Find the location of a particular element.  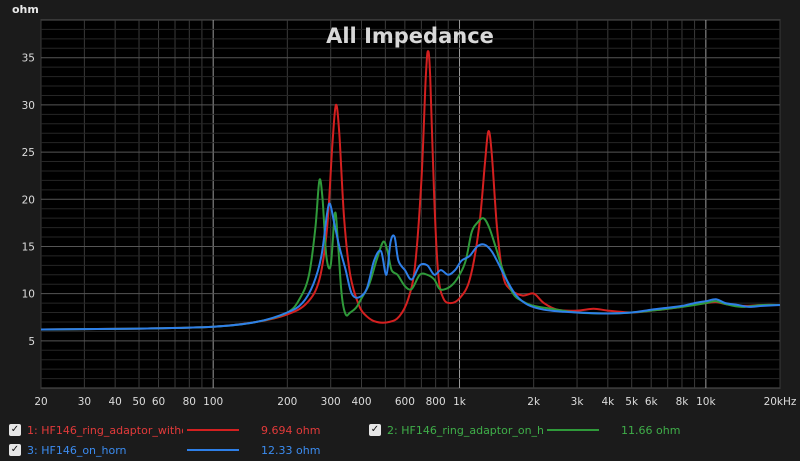

y-tick-label: 15 is located at coordinates (28, 247).